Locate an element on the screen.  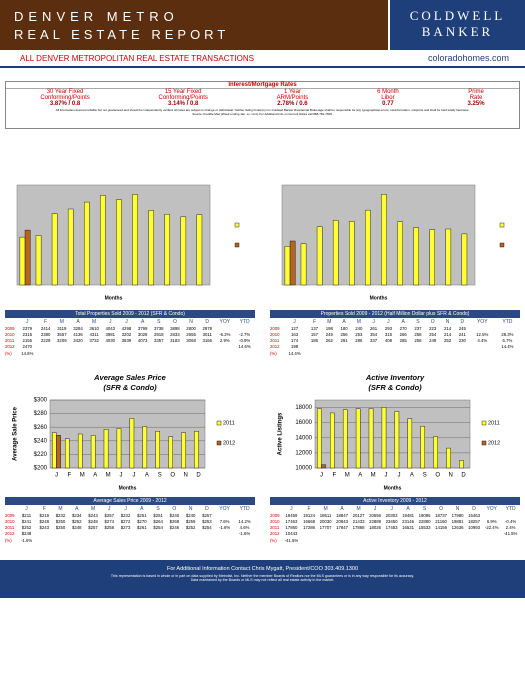
x-tick-label: A is located at coordinates (95, 476).